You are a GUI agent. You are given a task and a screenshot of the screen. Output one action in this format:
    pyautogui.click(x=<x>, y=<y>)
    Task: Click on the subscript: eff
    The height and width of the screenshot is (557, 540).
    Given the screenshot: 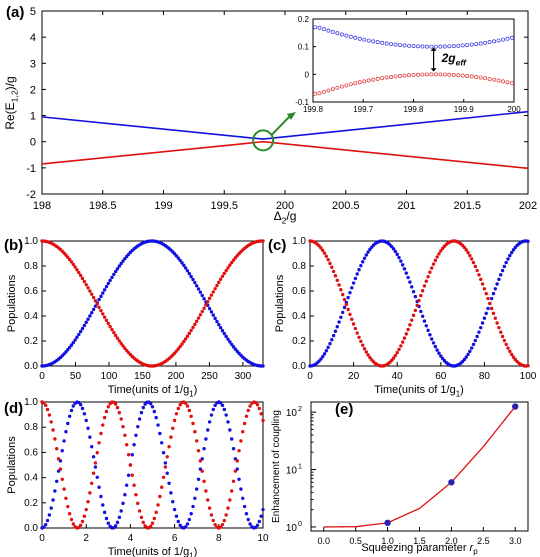 What is the action you would take?
    pyautogui.click(x=462, y=62)
    